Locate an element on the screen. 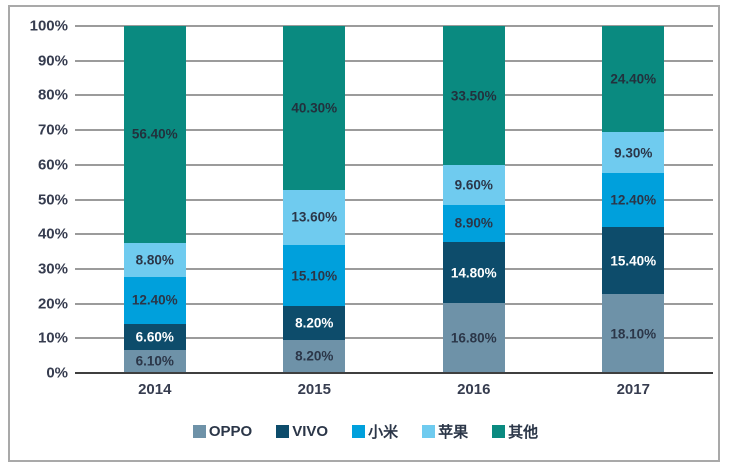 The width and height of the screenshot is (731, 475). y-tick-label: 0% is located at coordinates (57, 373).